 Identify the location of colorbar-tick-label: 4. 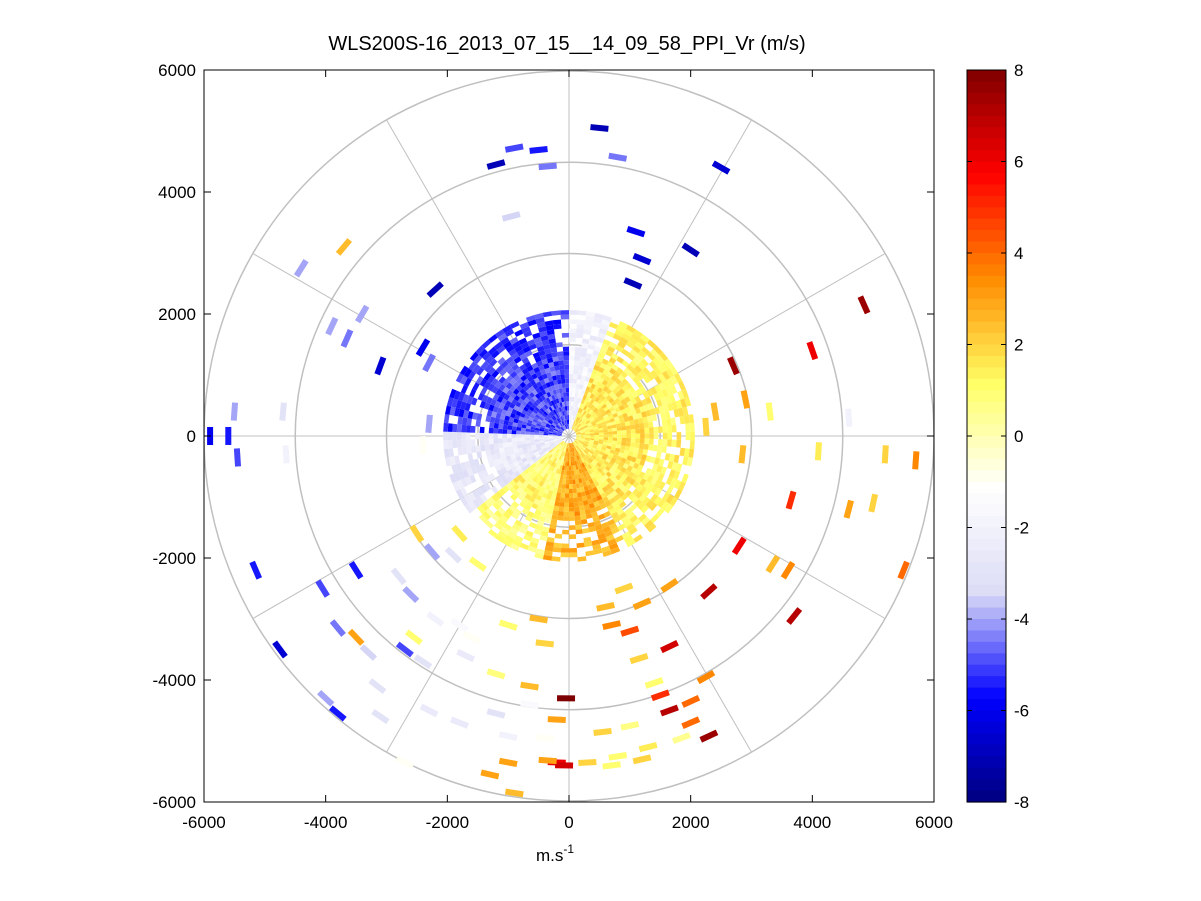
(1018, 253).